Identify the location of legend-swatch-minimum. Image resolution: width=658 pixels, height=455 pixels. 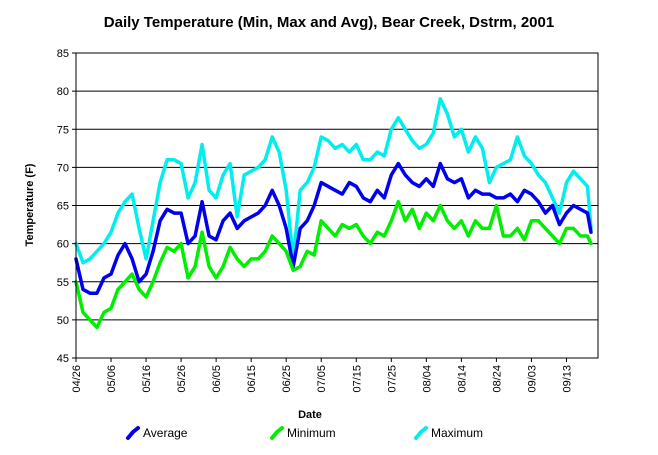
(277, 433).